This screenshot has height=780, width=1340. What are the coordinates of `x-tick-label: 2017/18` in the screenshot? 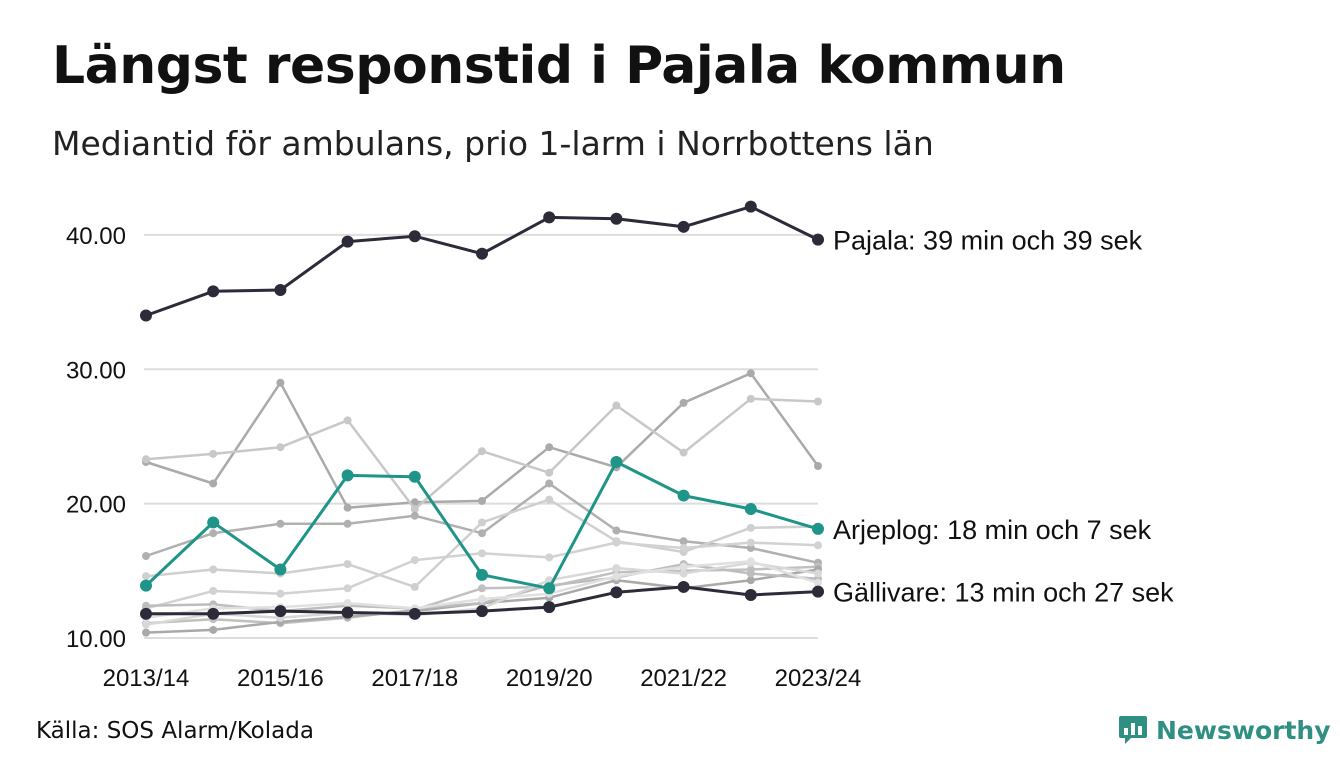 It's located at (414, 678).